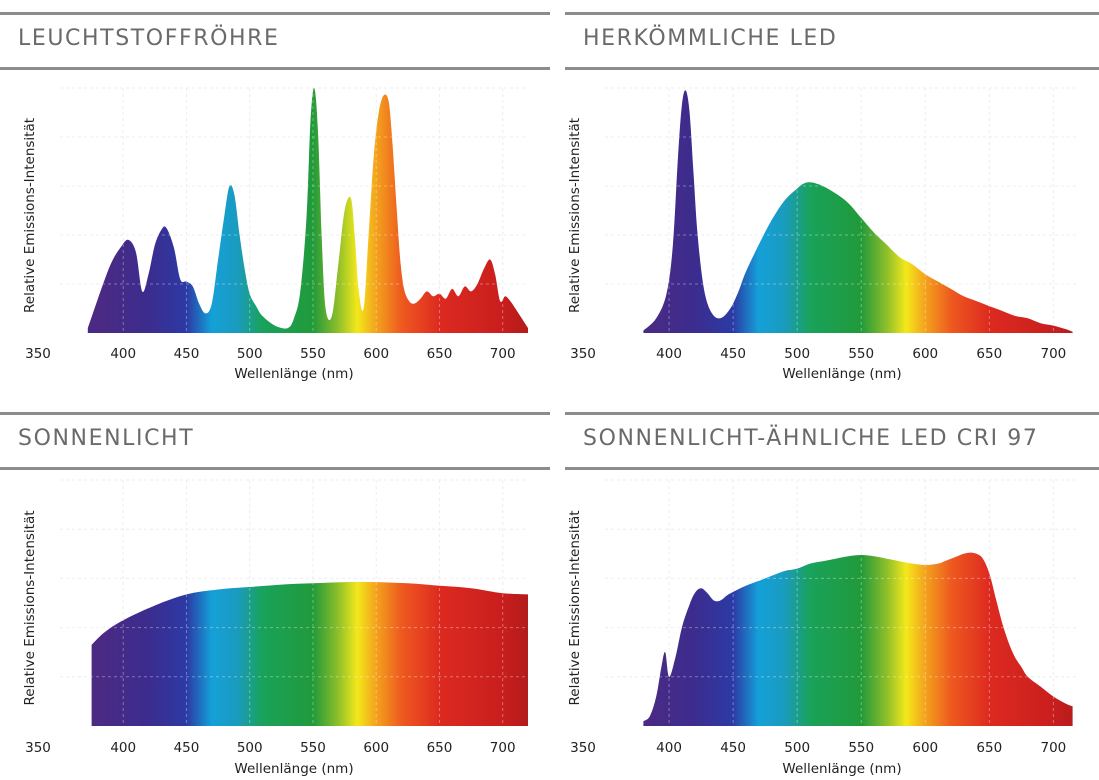  What do you see at coordinates (106, 438) in the screenshot?
I see `chart-title: SONNENLICHT` at bounding box center [106, 438].